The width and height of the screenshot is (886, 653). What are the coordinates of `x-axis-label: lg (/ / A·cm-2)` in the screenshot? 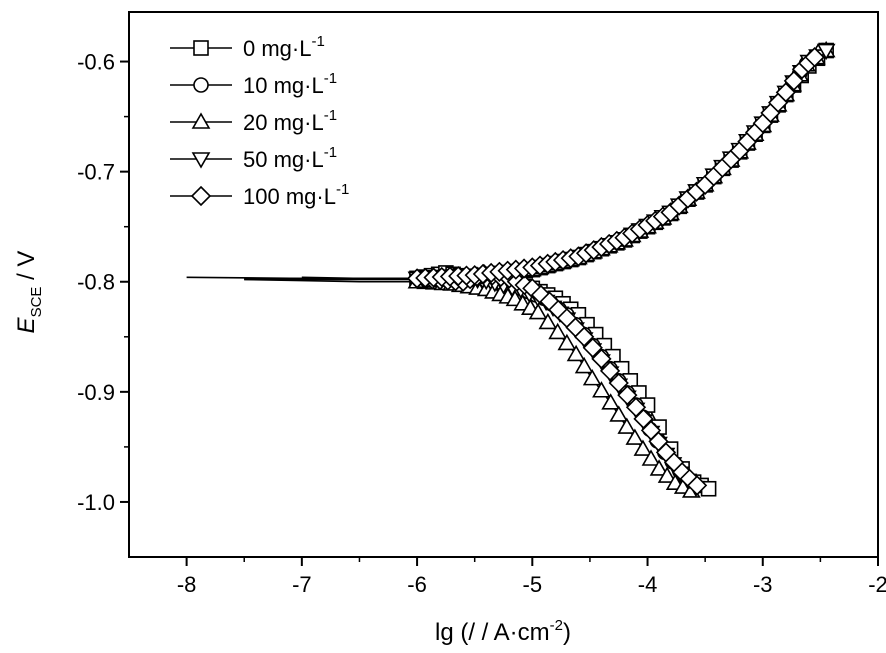 It's located at (503, 631).